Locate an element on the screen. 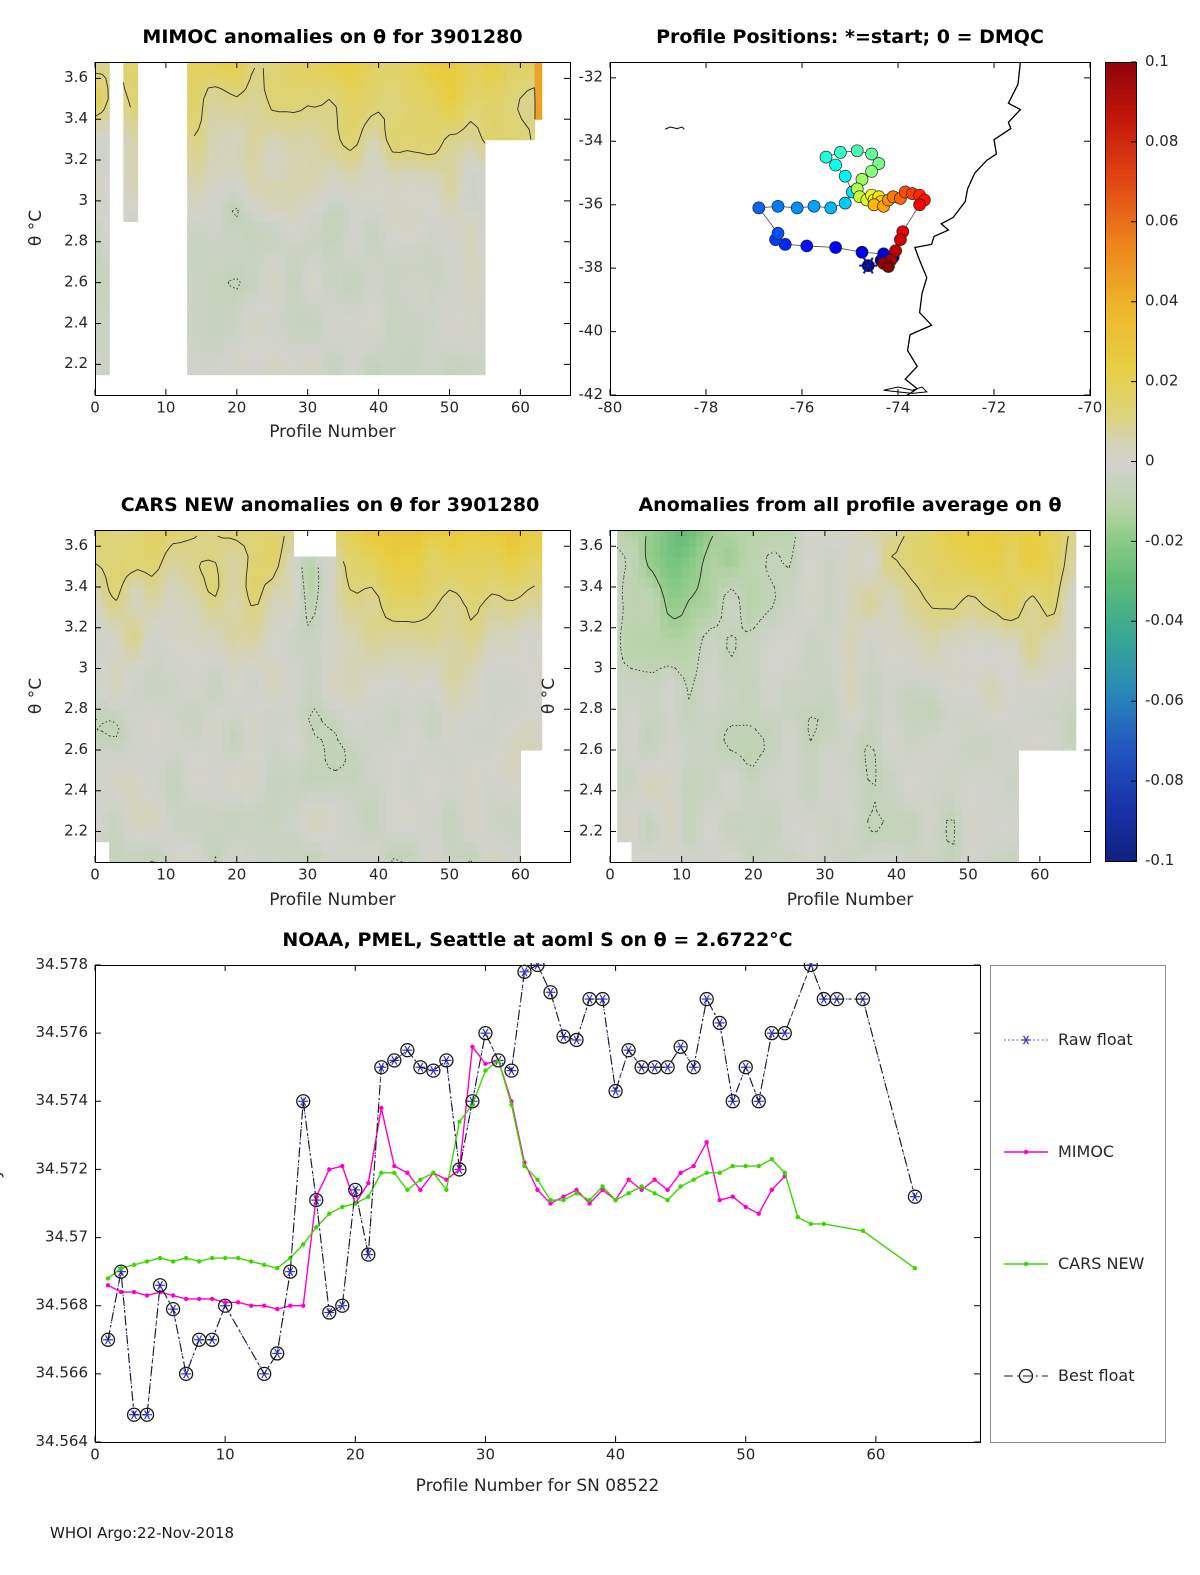 This screenshot has height=1575, width=1200. footer-text: WHOI Argo:22-Nov-2018 is located at coordinates (142, 1533).